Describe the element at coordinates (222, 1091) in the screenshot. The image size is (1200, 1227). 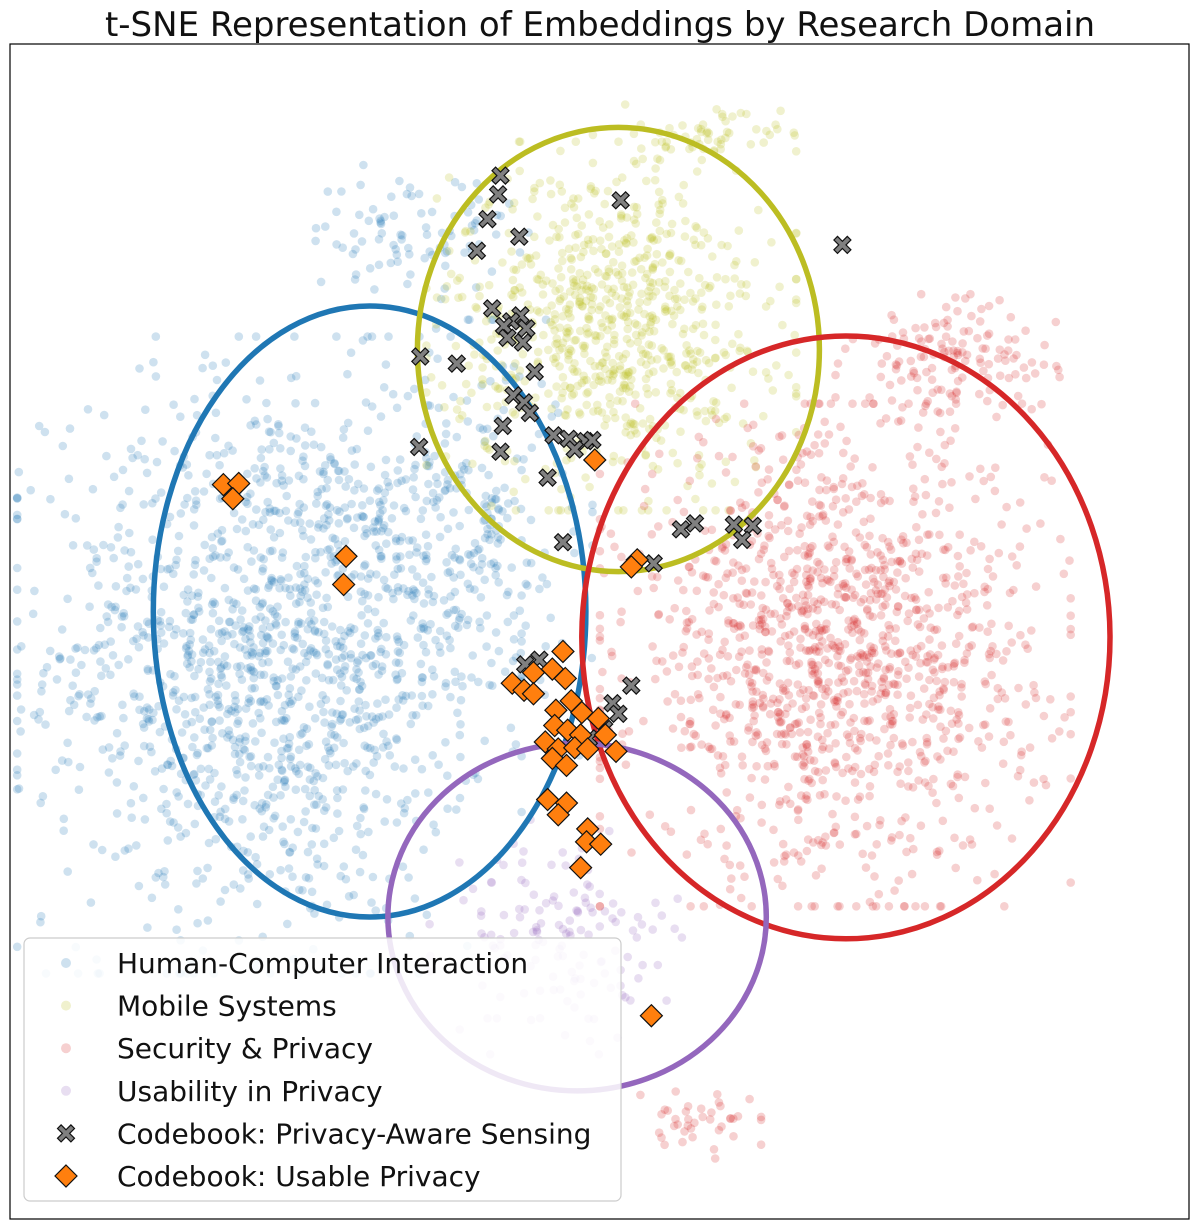
I see `legend-item-usability-in-privacy: Usability in Privacy` at that location.